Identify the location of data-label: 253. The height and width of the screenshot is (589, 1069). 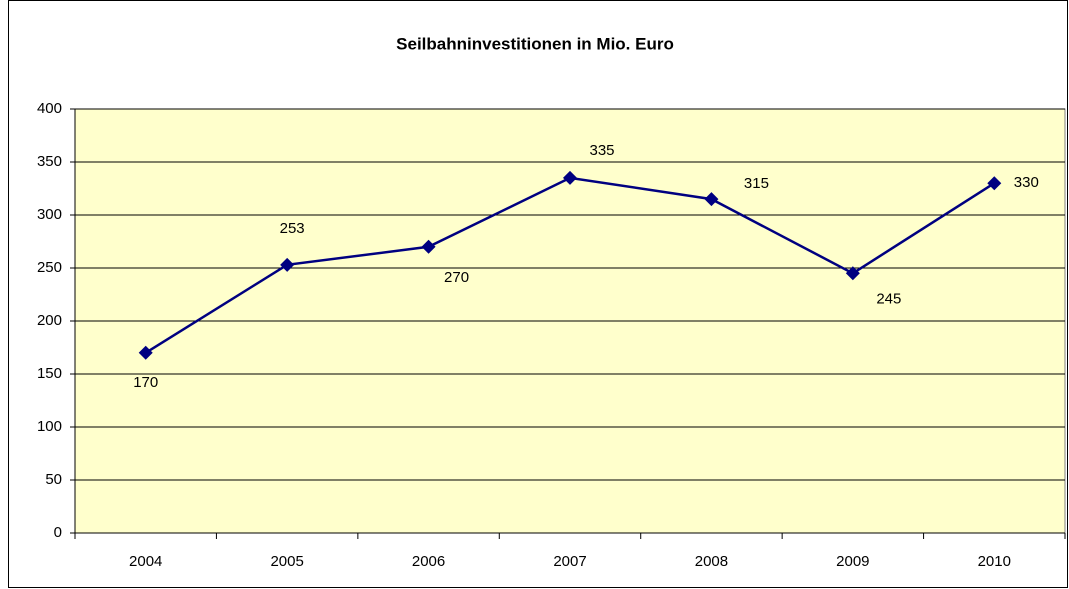
(292, 228).